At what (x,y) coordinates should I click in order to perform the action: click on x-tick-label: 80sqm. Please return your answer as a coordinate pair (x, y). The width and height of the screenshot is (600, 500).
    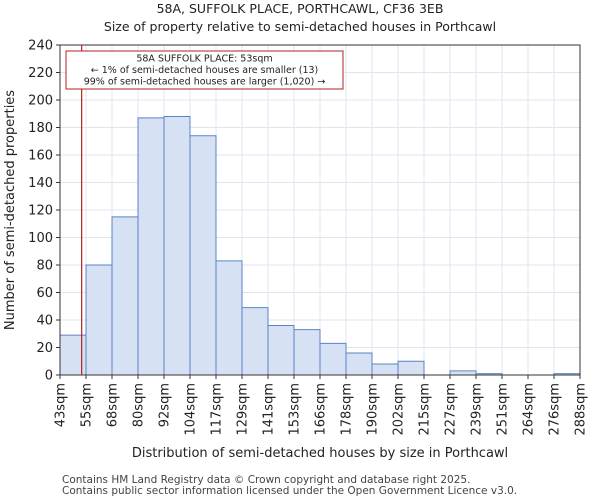
    Looking at the image, I should click on (139, 405).